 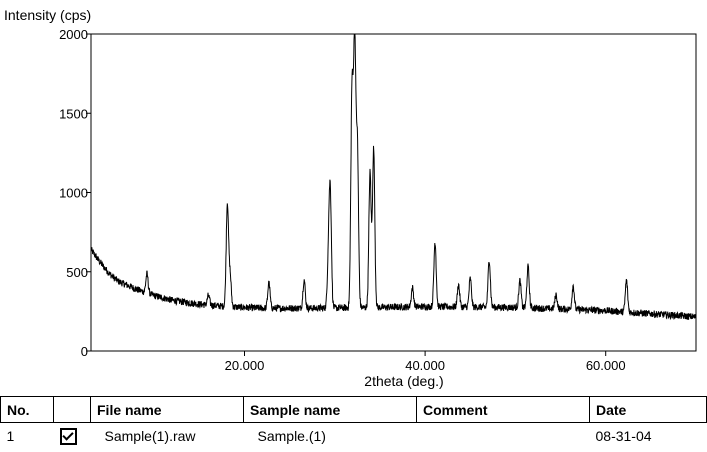 I want to click on col-header-sample-name: Sample name, so click(x=330, y=409).